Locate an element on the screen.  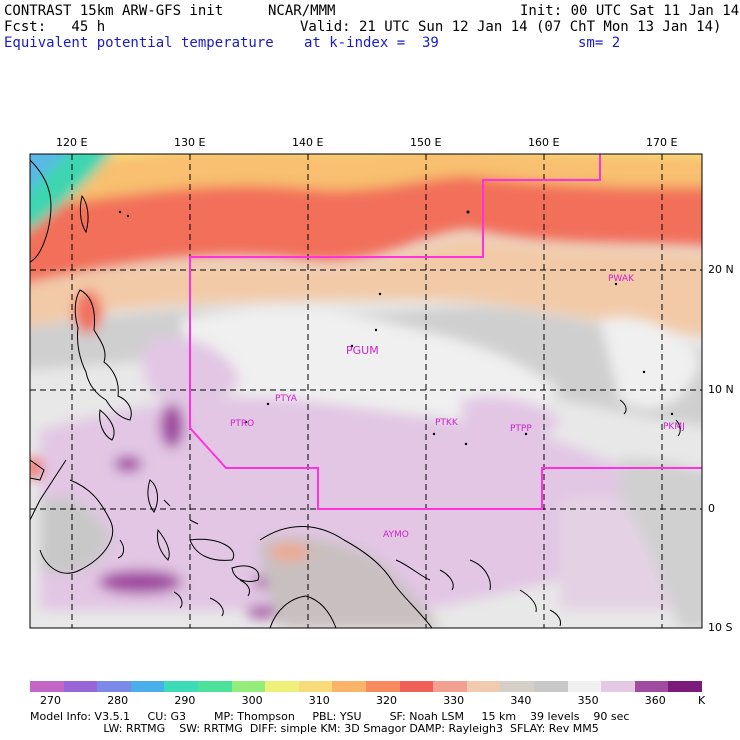
lon-label-140: 140 E is located at coordinates (308, 142).